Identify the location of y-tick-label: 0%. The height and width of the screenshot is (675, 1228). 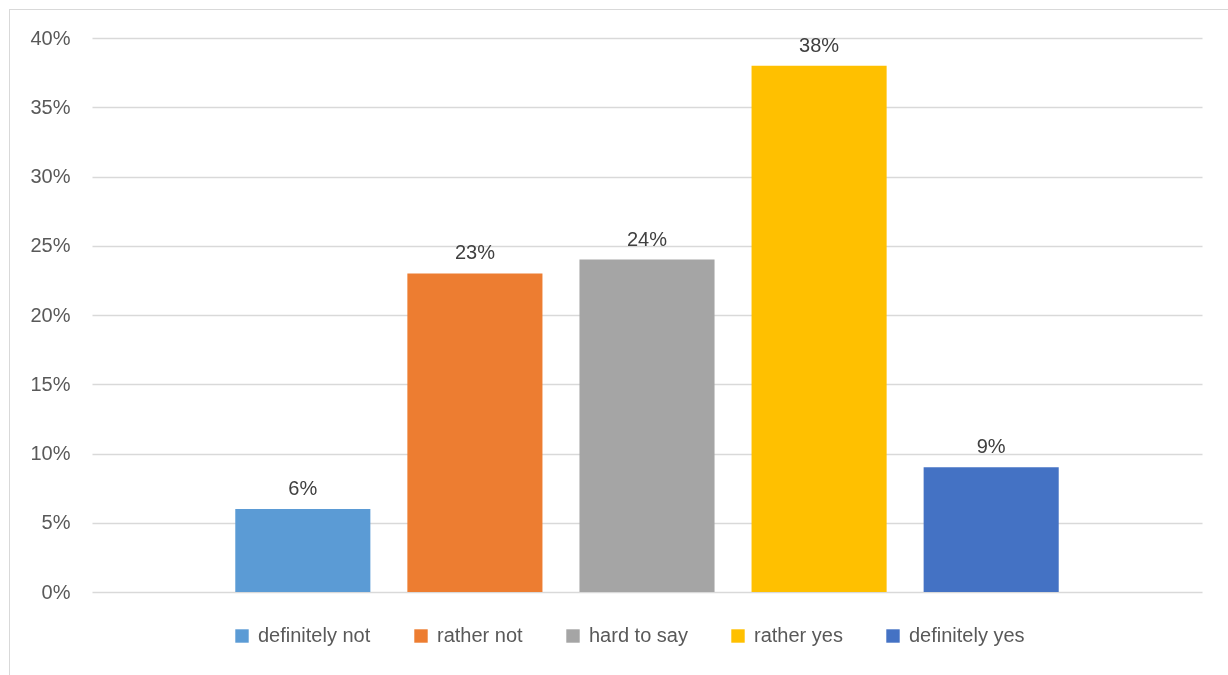
(56, 591).